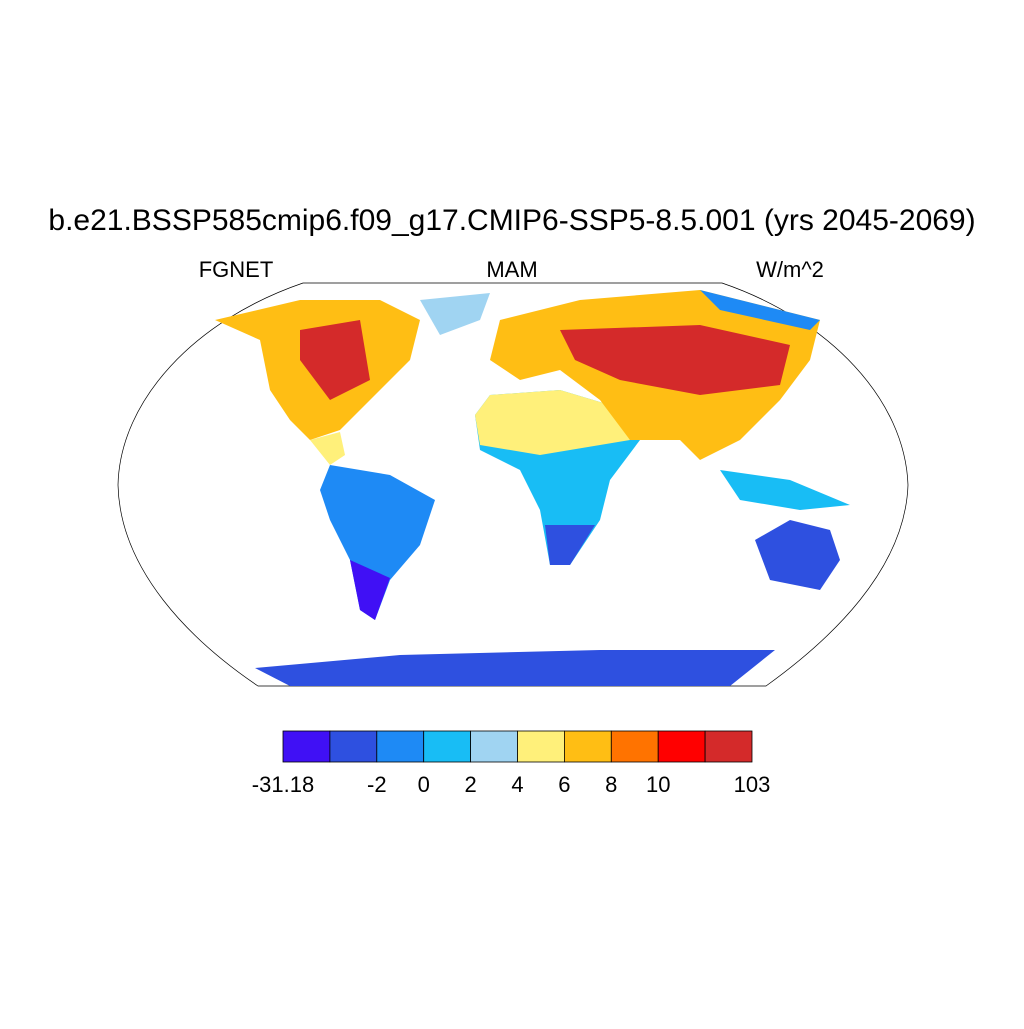 Image resolution: width=1024 pixels, height=1029 pixels. What do you see at coordinates (377, 542) in the screenshot?
I see `south-america` at bounding box center [377, 542].